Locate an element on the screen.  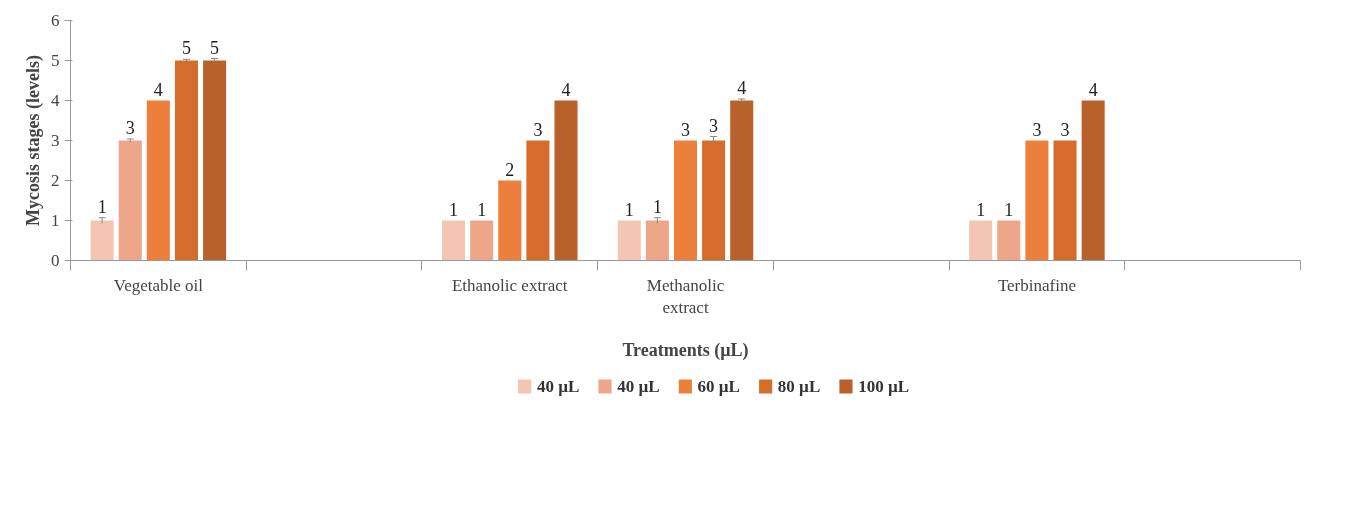
y-tick-label: 2 is located at coordinates (55, 180).